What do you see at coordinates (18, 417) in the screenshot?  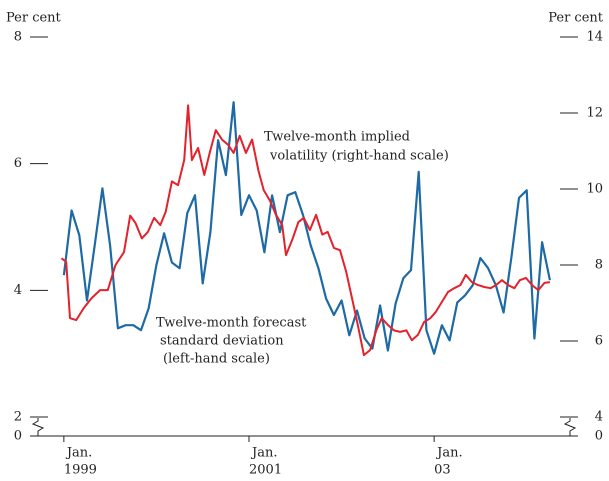 I see `y-tick-label: 2` at bounding box center [18, 417].